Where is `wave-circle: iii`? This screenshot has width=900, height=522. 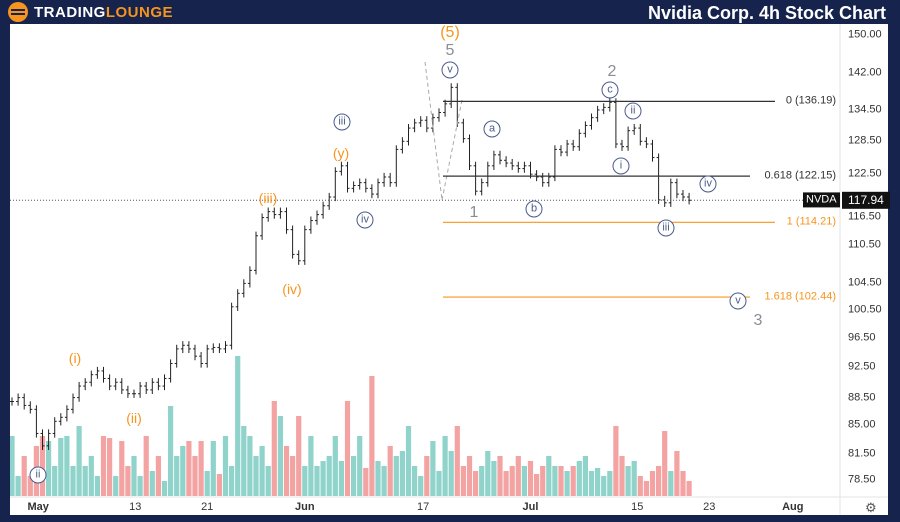
wave-circle: iii is located at coordinates (666, 228).